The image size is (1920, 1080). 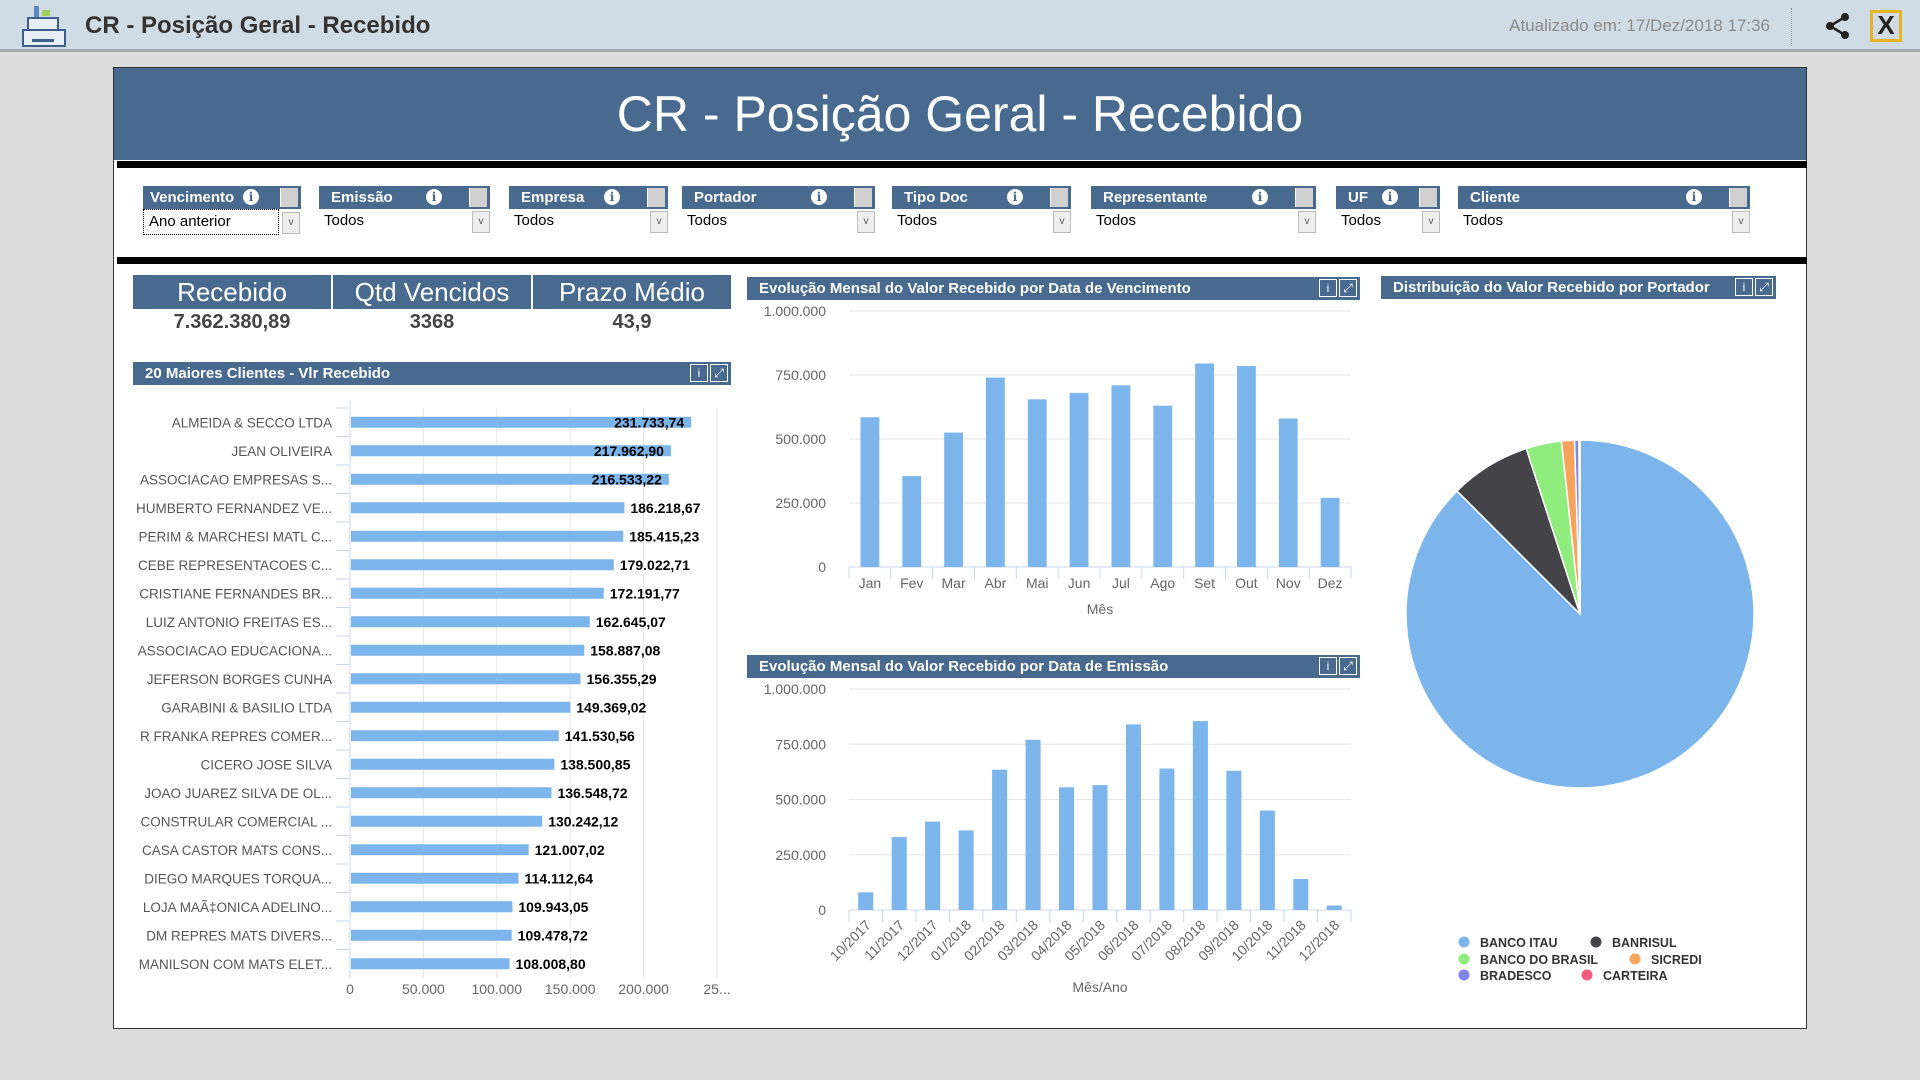 I want to click on legend-item: CARTEIRA, so click(x=1635, y=976).